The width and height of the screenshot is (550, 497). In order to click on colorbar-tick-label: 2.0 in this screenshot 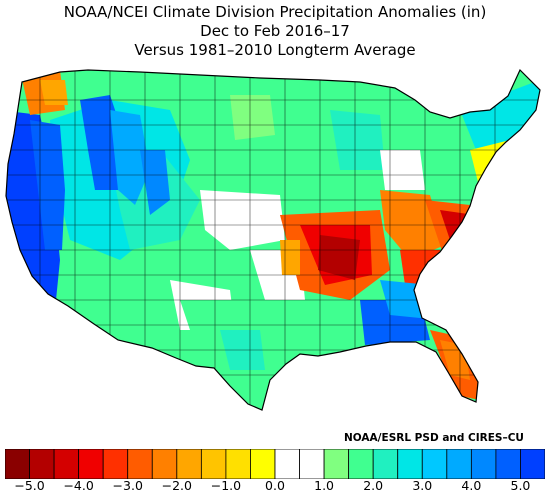, I will do `click(373, 485)`.